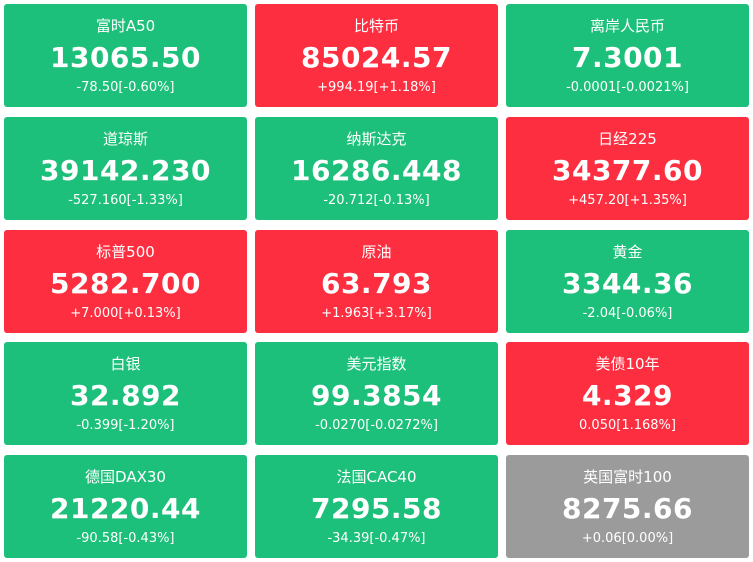  I want to click on tile-price: 16286.448, so click(376, 170).